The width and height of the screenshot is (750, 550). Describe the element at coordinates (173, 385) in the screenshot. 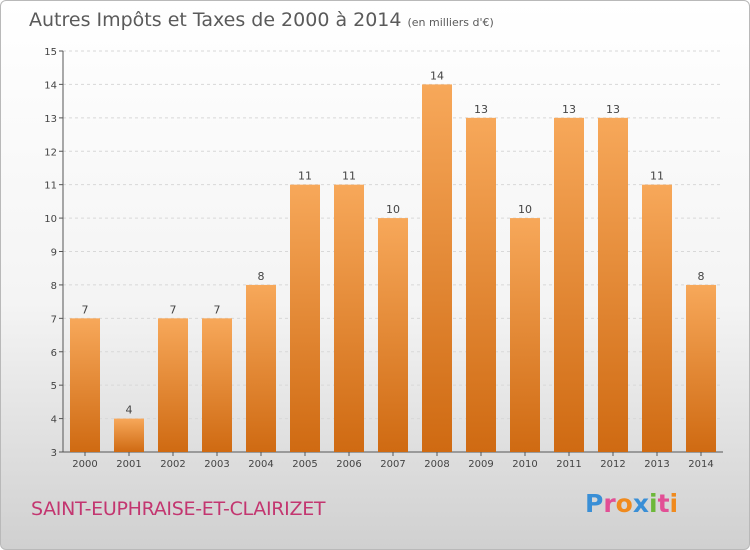

I see `bar-2002` at that location.